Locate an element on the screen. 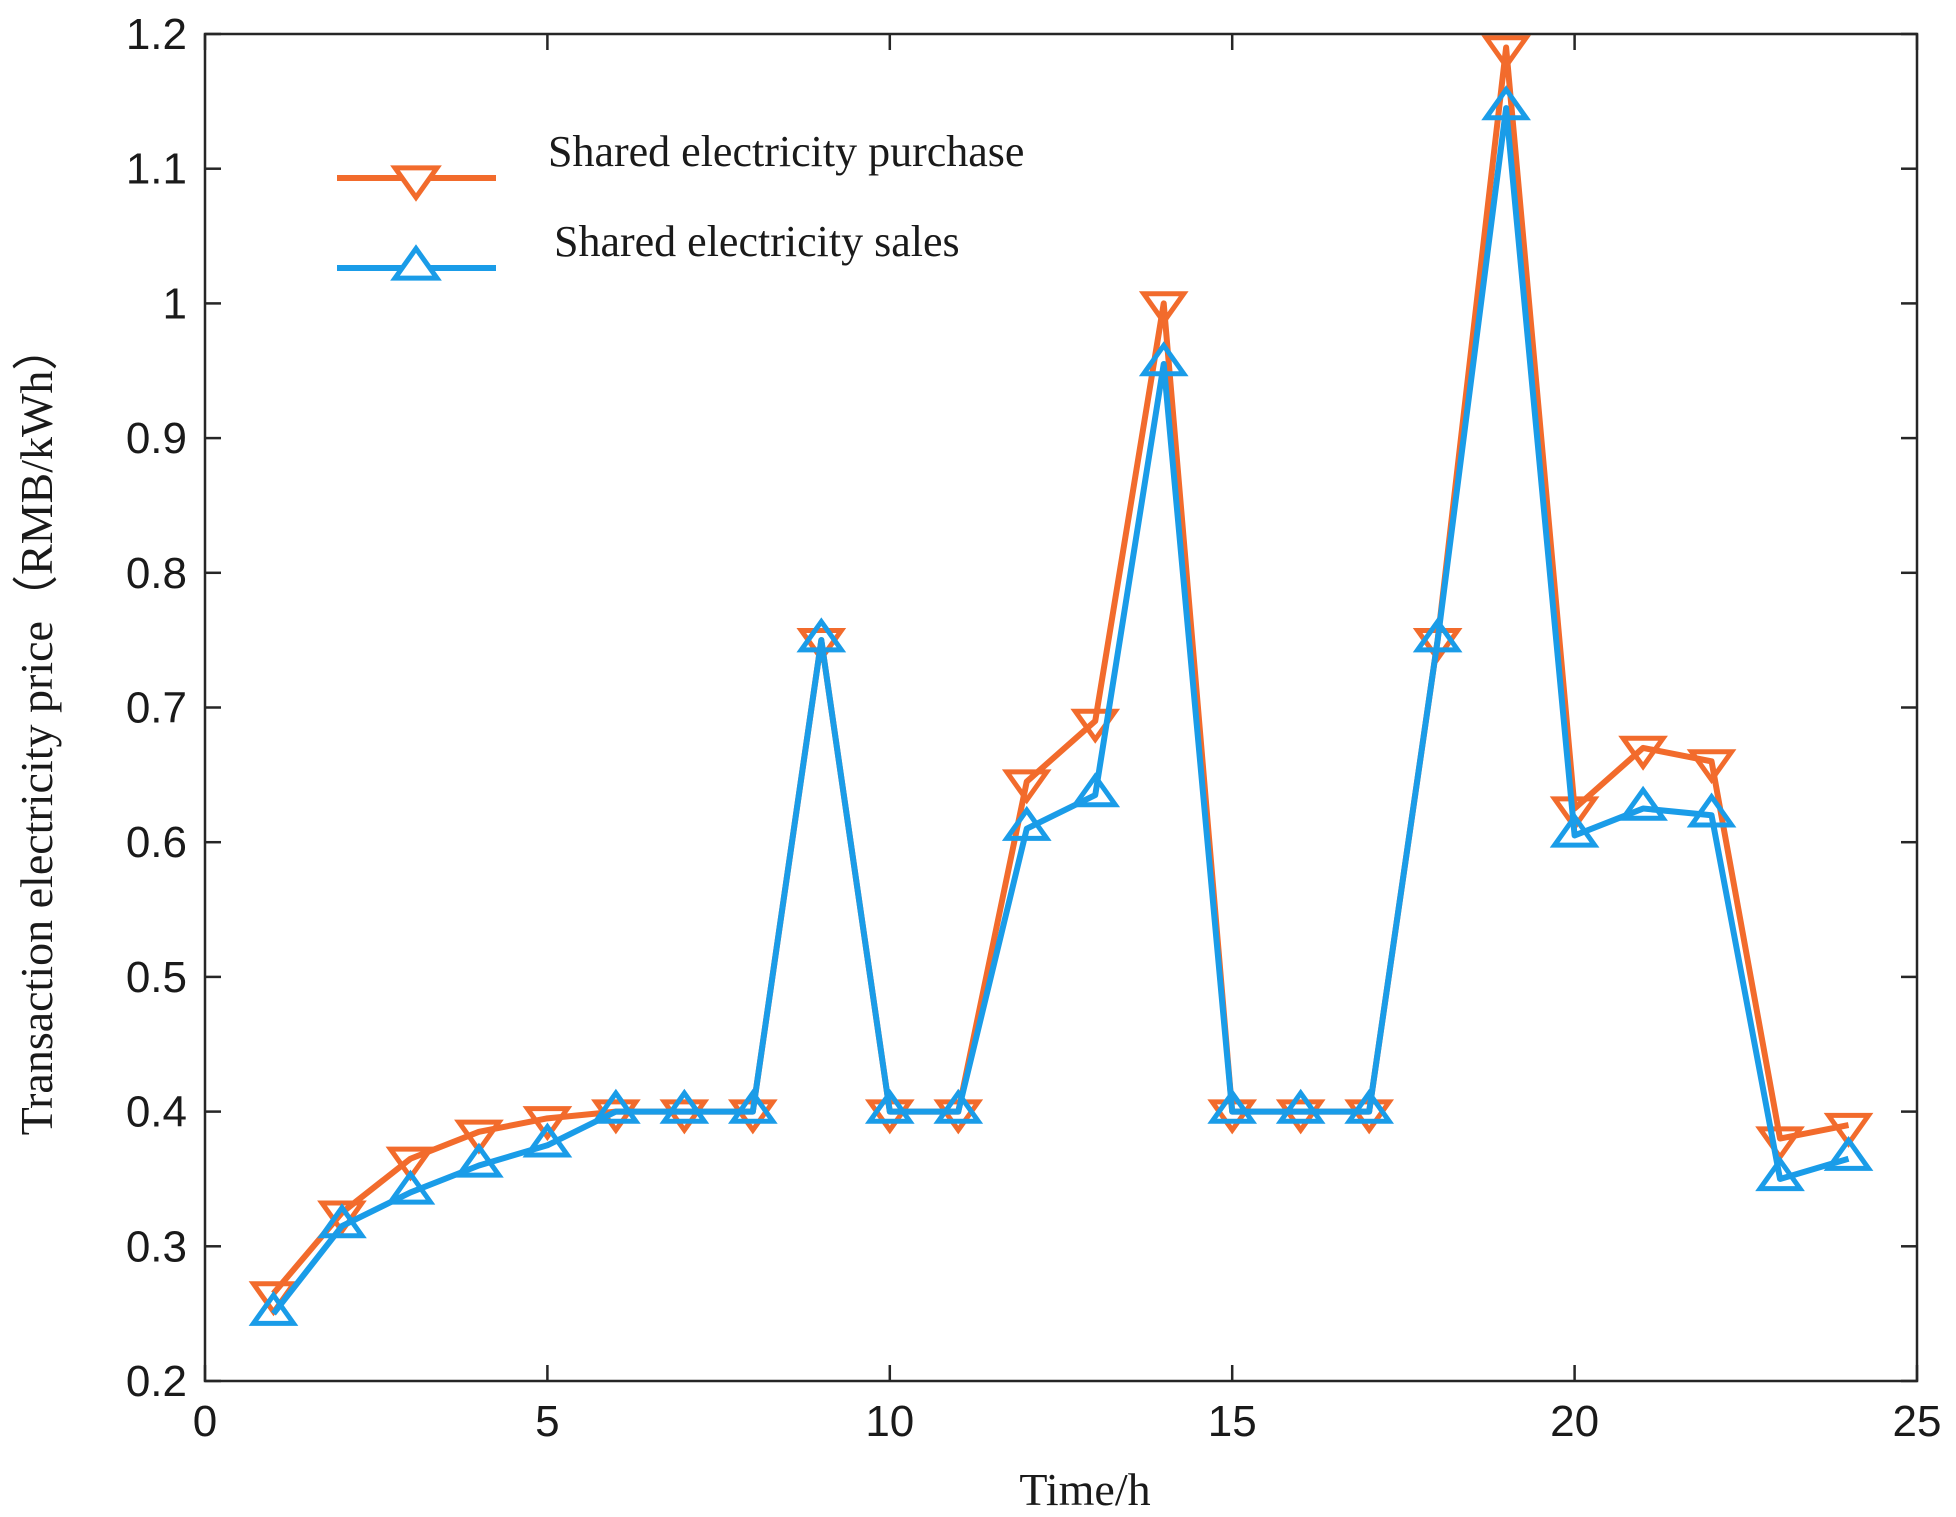 The height and width of the screenshot is (1517, 1956). legend-label-2: Shared electricity sales is located at coordinates (757, 241).